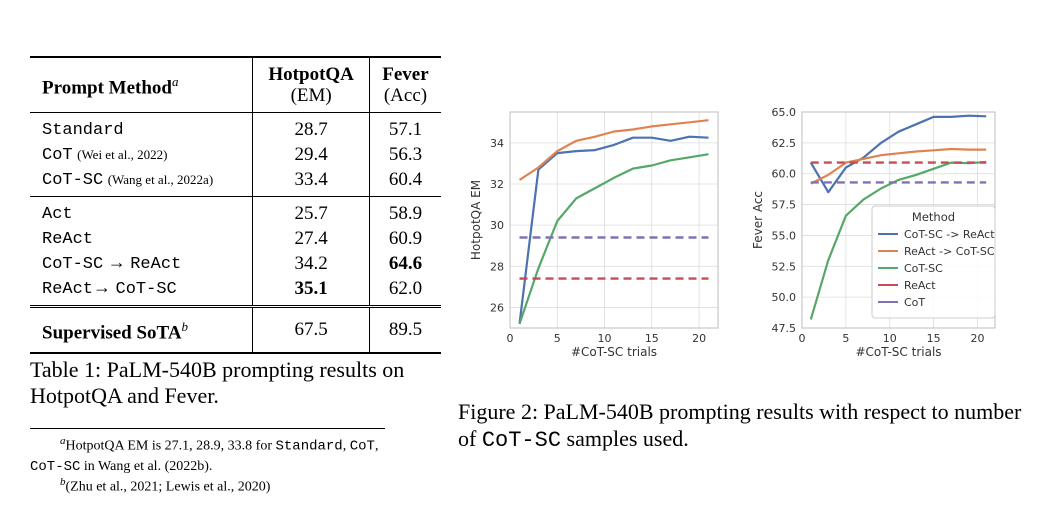 The height and width of the screenshot is (514, 1064). Describe the element at coordinates (758, 220) in the screenshot. I see `y-axis-label: Fever Acc` at that location.